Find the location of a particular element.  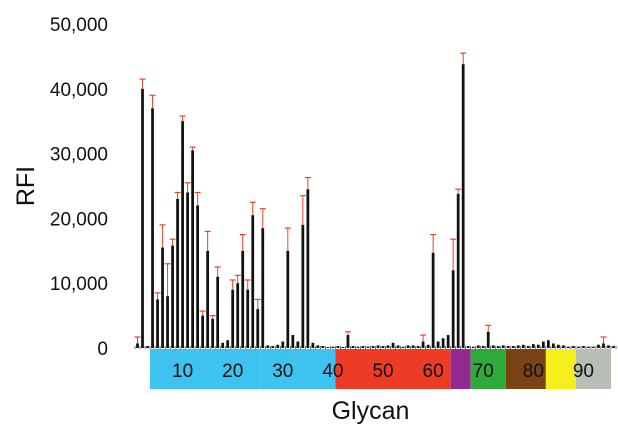

y-tick-label: 10,000 is located at coordinates (79, 284).